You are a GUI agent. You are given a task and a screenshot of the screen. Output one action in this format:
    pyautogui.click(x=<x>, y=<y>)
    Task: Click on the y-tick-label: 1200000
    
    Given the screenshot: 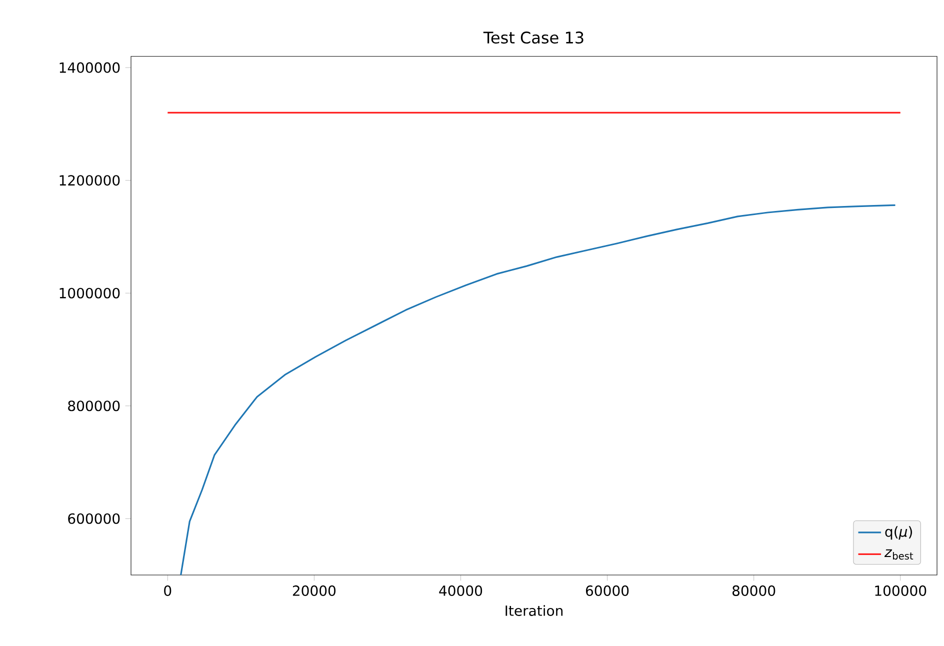 What is the action you would take?
    pyautogui.click(x=90, y=180)
    